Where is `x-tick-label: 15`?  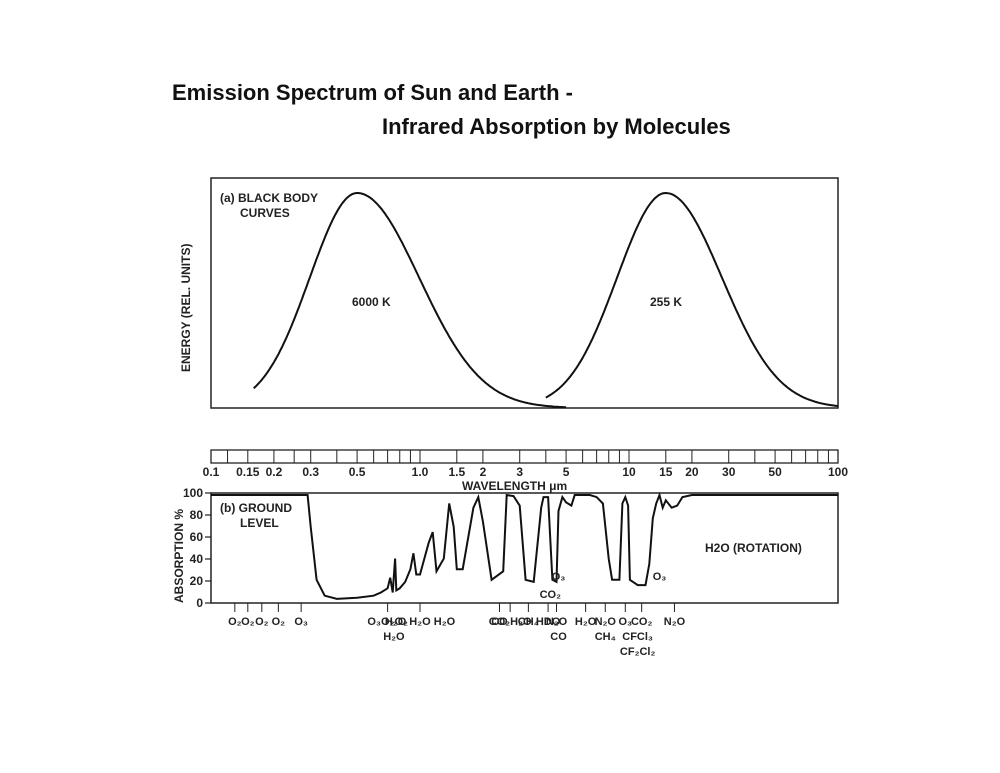
x-tick-label: 15 is located at coordinates (666, 472).